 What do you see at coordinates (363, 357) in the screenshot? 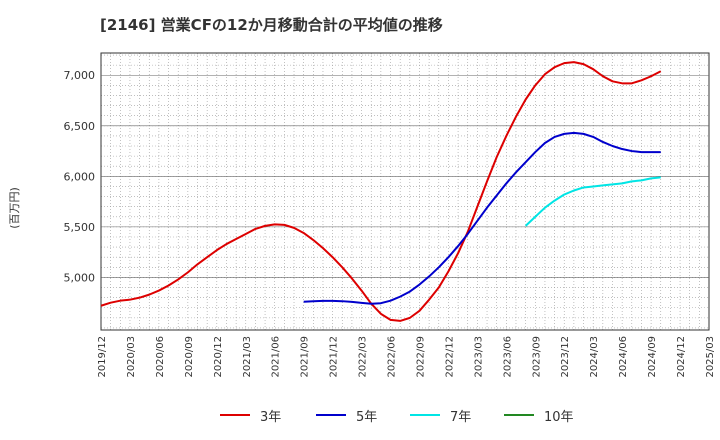
I see `x-tick-label: 2022/03` at bounding box center [363, 357].